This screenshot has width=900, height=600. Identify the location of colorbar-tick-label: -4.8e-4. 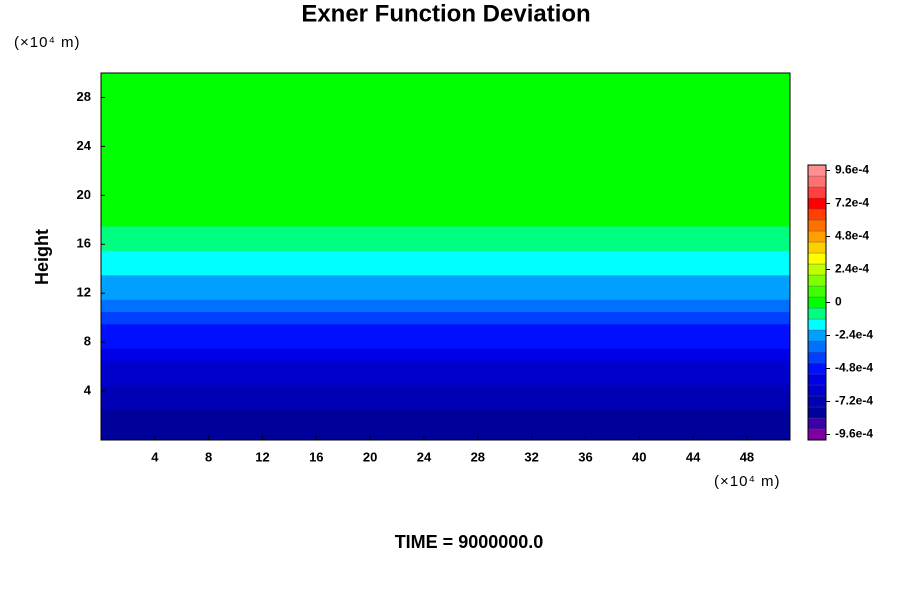
(854, 368).